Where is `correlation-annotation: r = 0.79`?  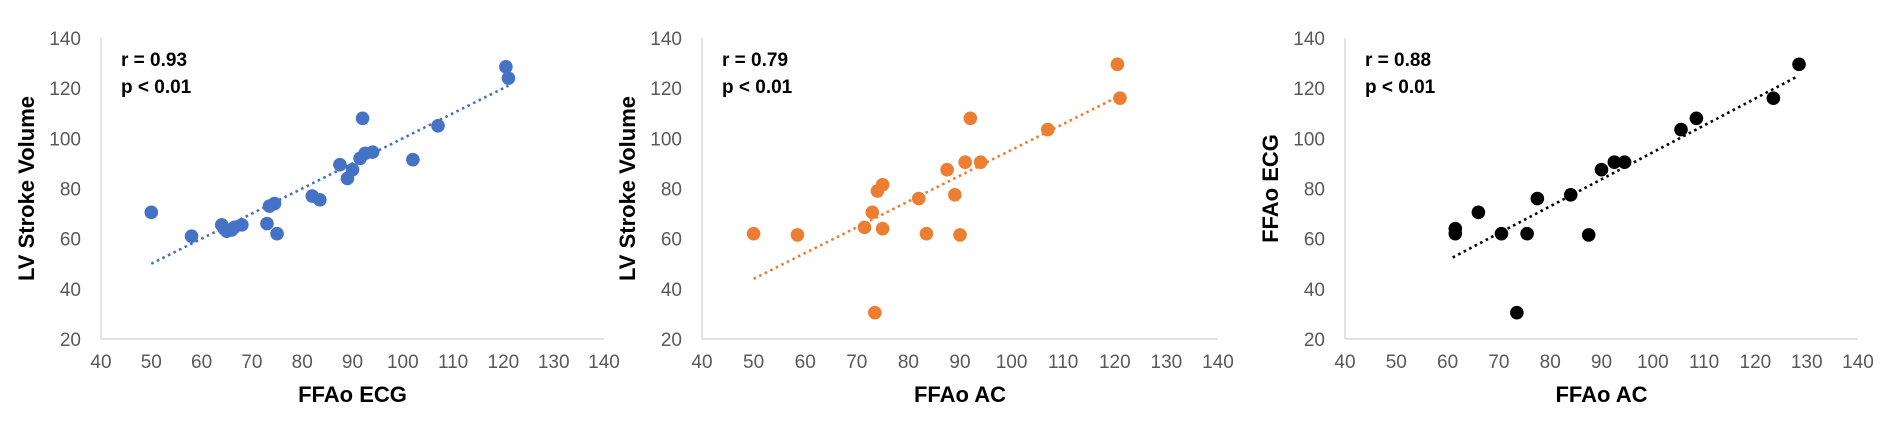
correlation-annotation: r = 0.79 is located at coordinates (755, 60).